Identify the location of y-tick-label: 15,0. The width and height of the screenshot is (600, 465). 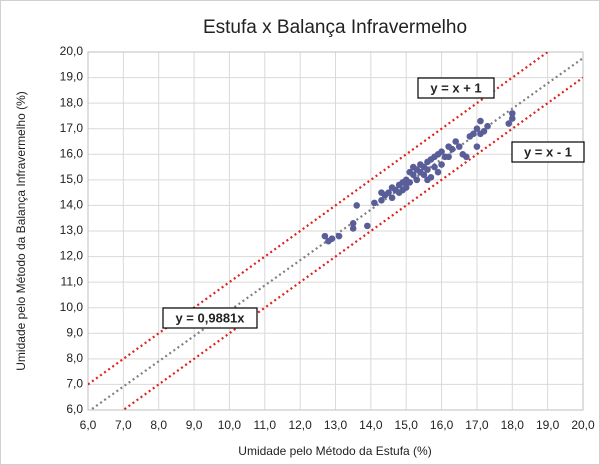
(72, 179).